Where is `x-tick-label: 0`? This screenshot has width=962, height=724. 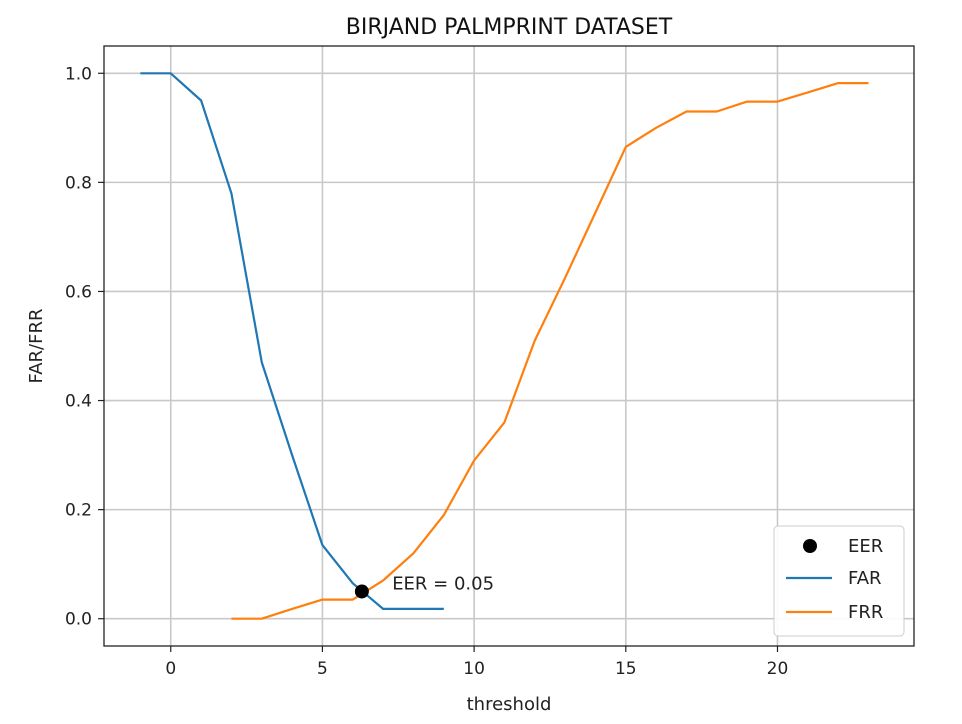 x-tick-label: 0 is located at coordinates (170, 669).